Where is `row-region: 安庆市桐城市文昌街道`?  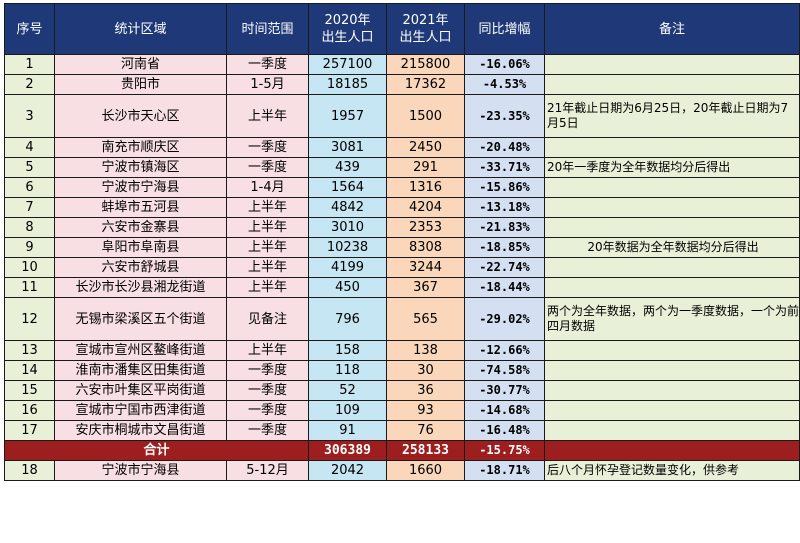
row-region: 安庆市桐城市文昌街道 is located at coordinates (140, 430).